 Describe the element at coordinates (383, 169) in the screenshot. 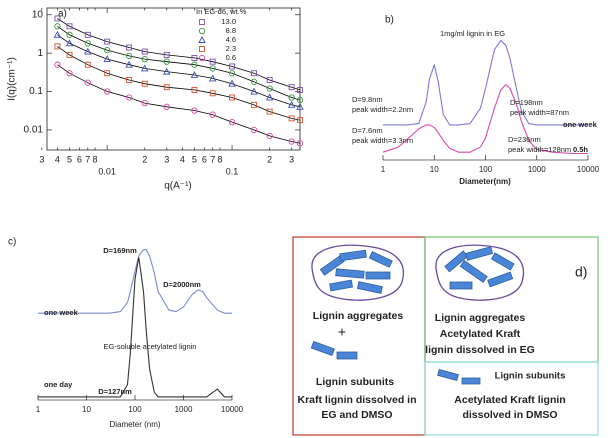

I see `x-tick-label: 1` at that location.